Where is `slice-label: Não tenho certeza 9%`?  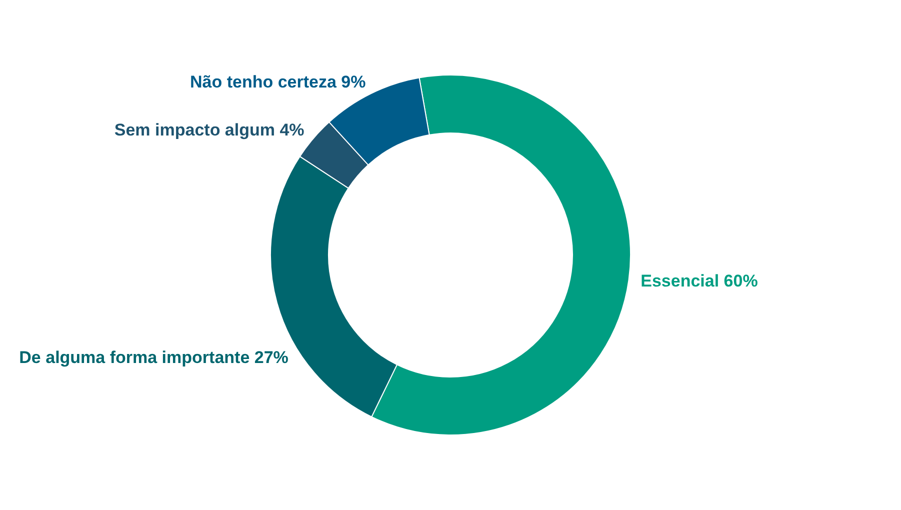 slice-label: Não tenho certeza 9% is located at coordinates (278, 82).